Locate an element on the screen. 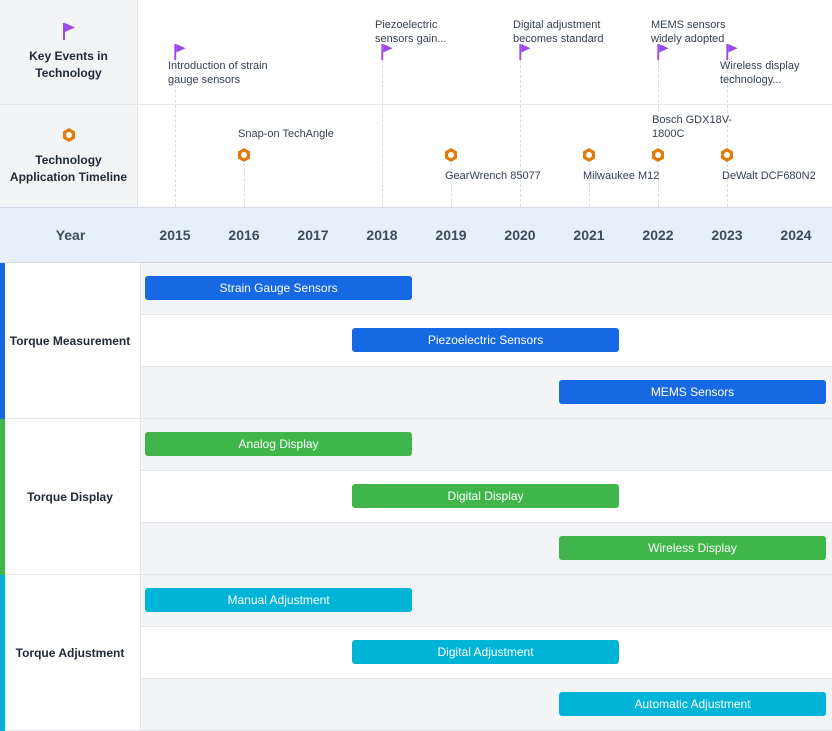  gantt-bar: Wireless Display is located at coordinates (692, 548).